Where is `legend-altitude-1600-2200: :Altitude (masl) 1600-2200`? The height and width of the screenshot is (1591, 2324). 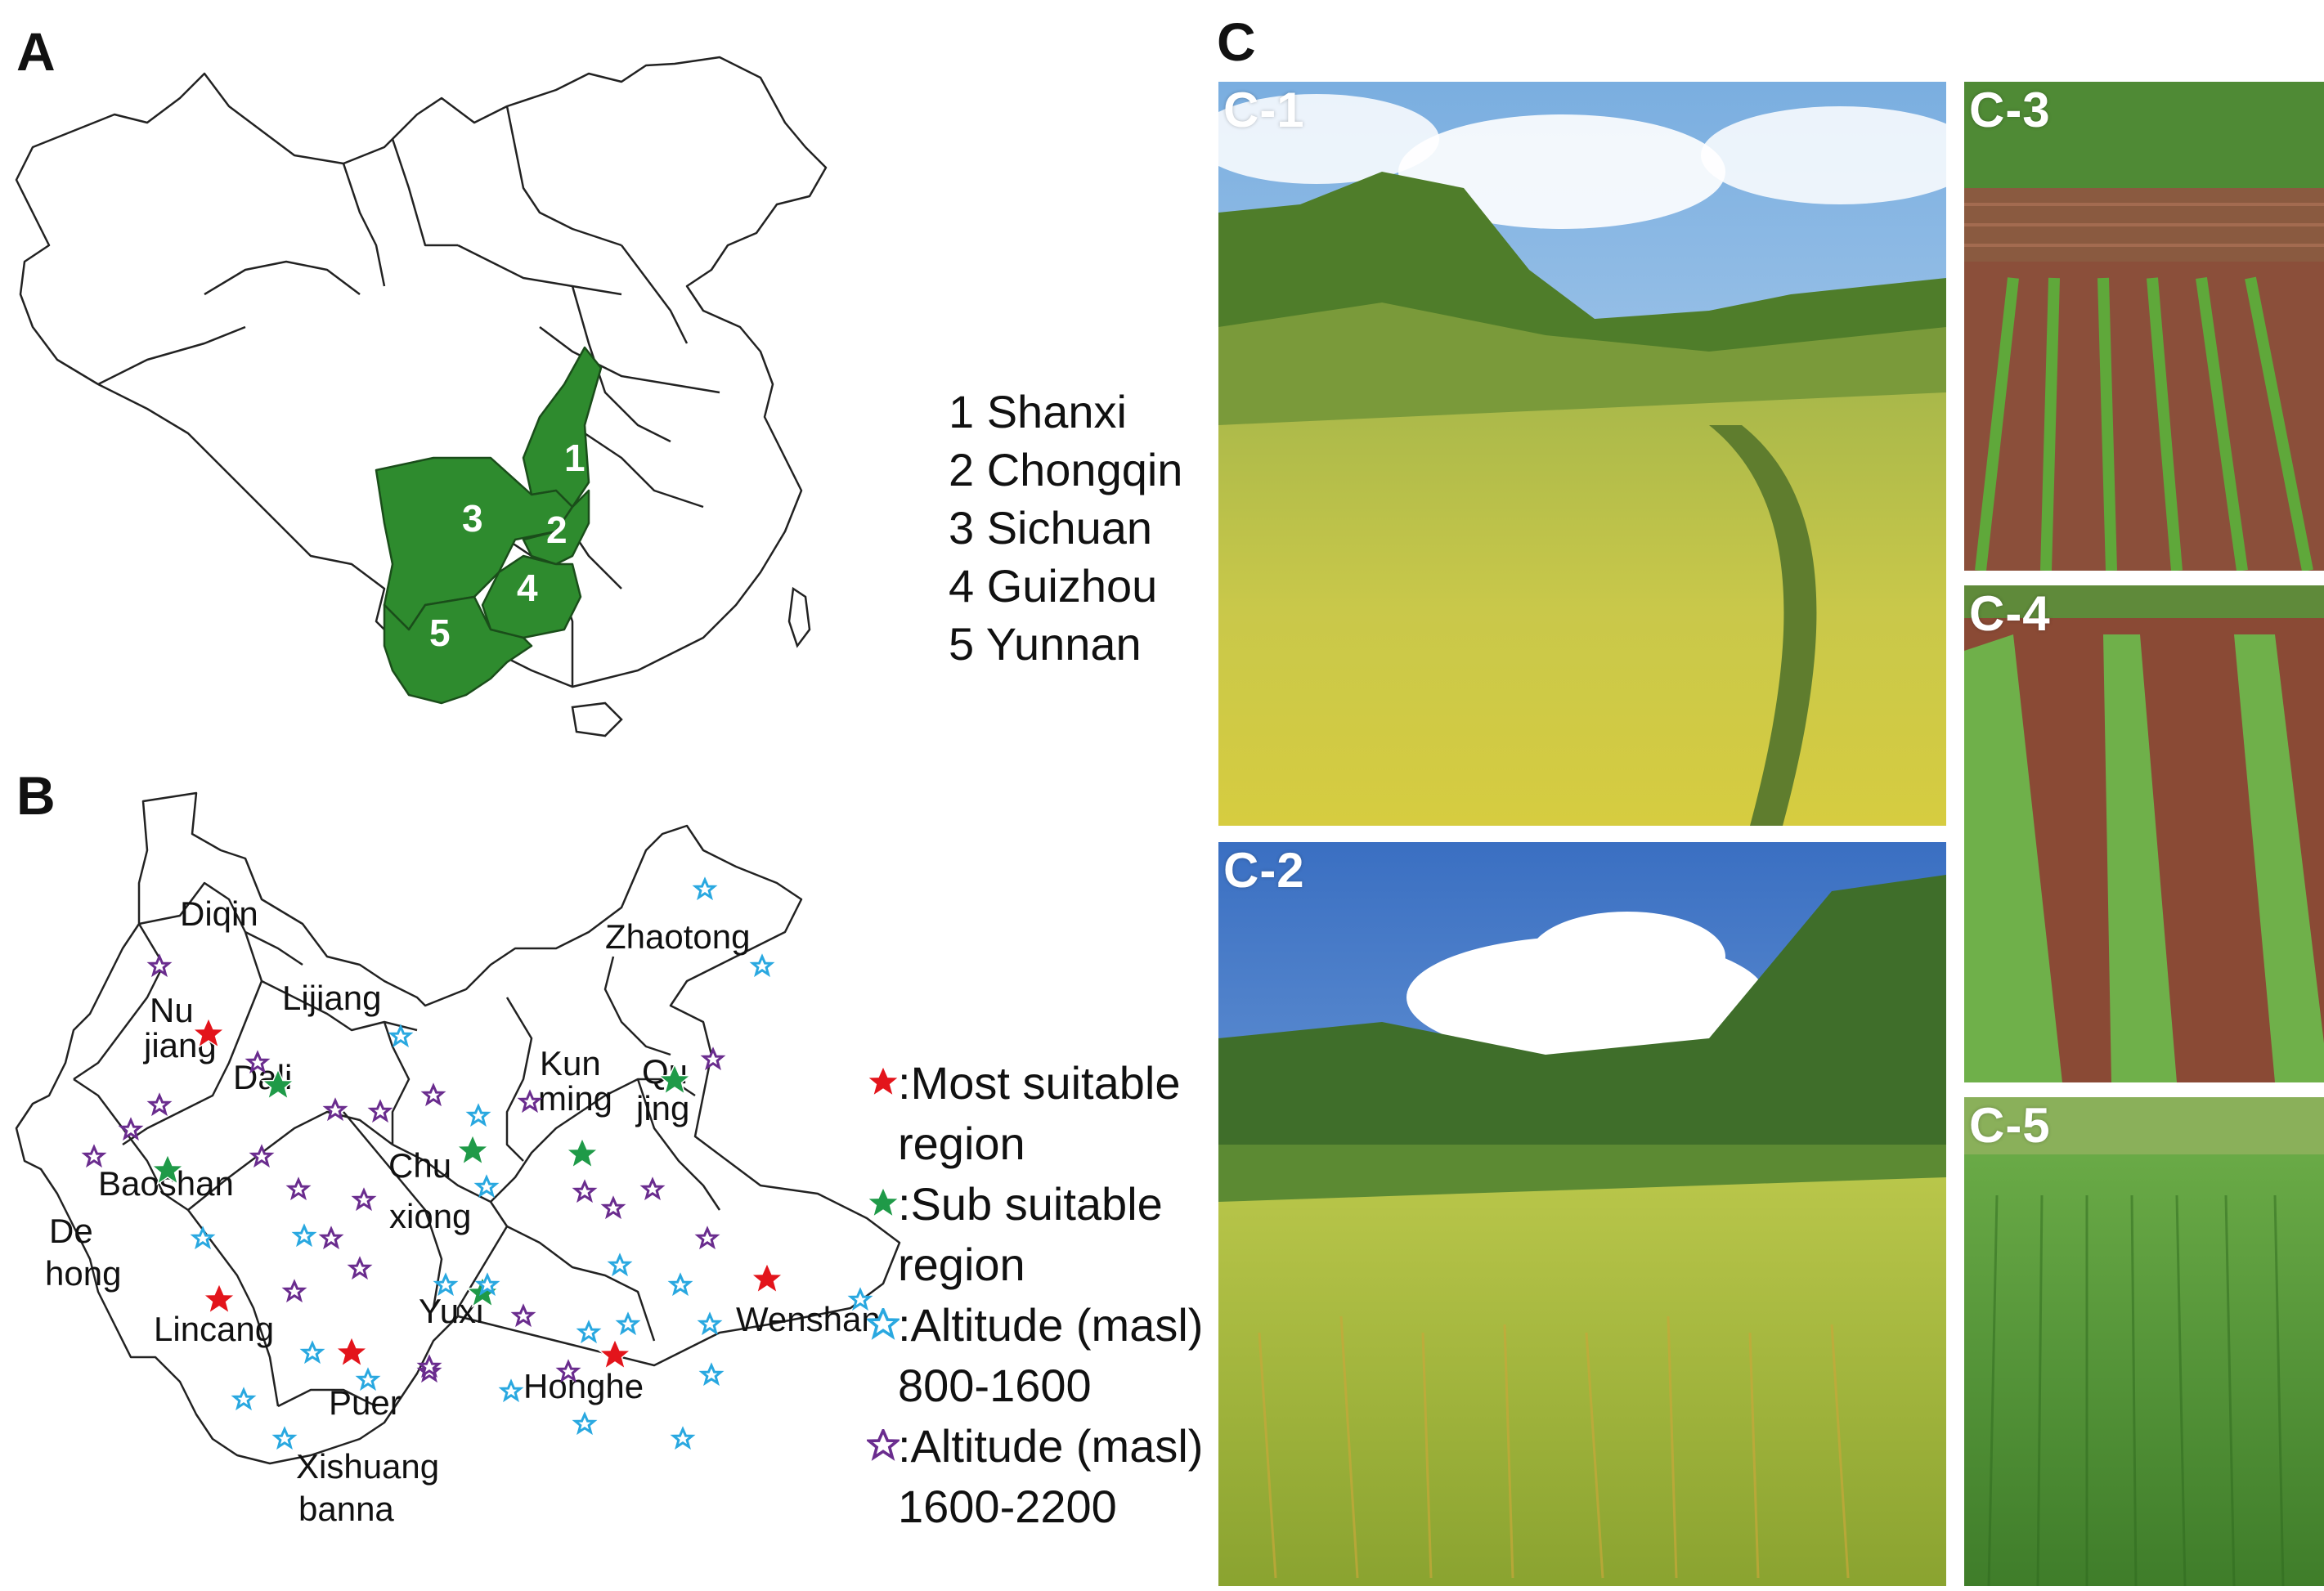 legend-altitude-1600-2200: :Altitude (masl) 1600-2200 is located at coordinates (1042, 1476).